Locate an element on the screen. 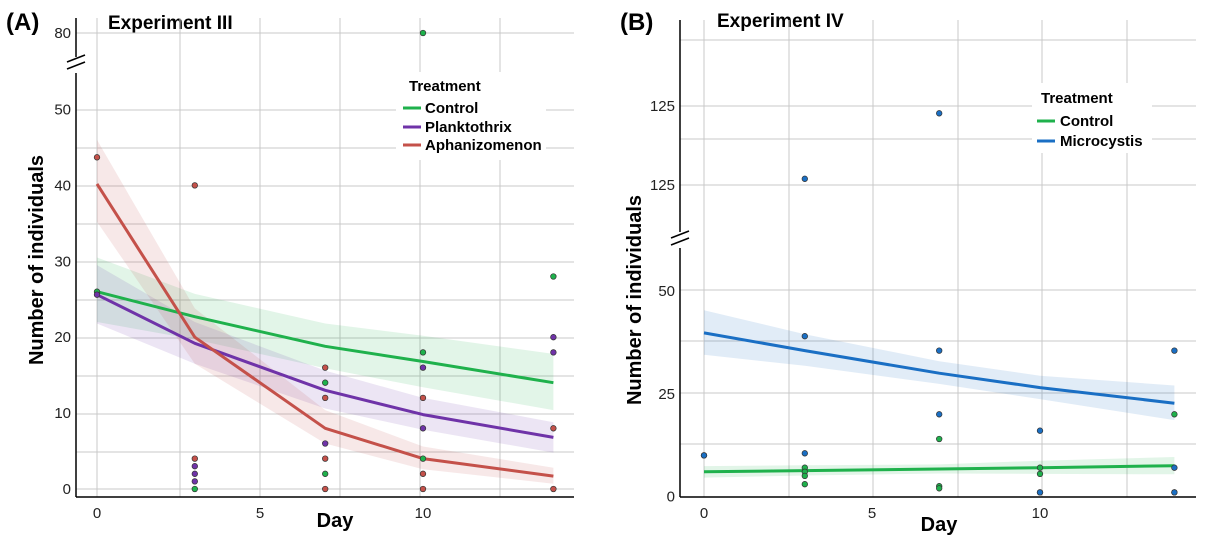 The image size is (1206, 539). panel-b-legend-title: Treatment is located at coordinates (1077, 98).